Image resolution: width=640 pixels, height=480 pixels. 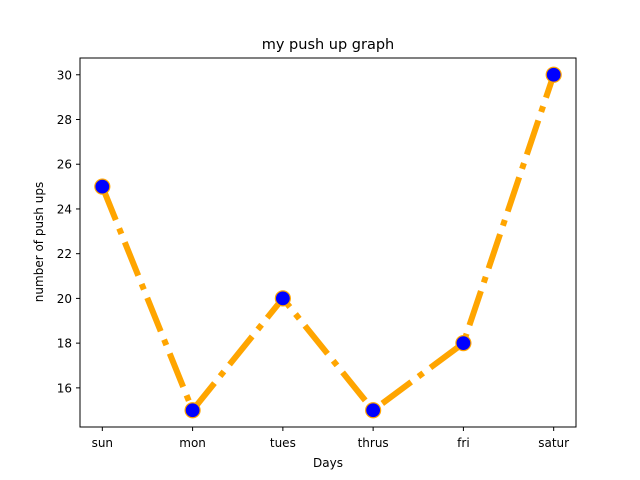 I want to click on y-tick-label: 28, so click(x=64, y=120).